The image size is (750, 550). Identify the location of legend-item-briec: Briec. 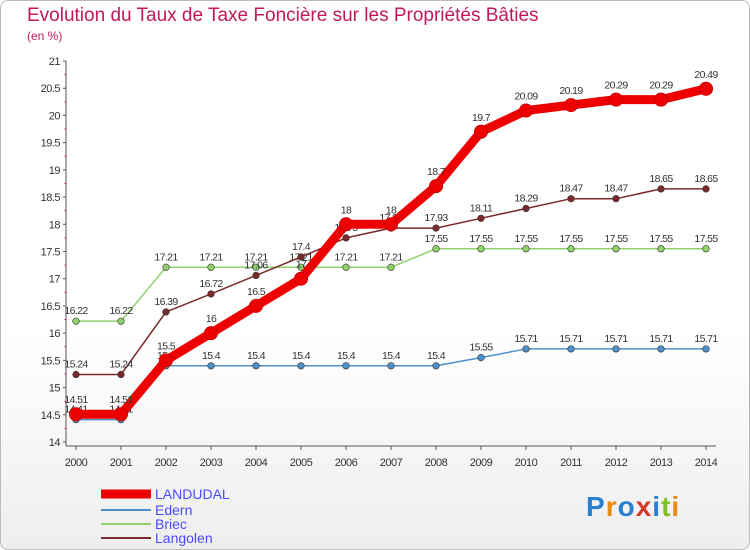
(144, 524).